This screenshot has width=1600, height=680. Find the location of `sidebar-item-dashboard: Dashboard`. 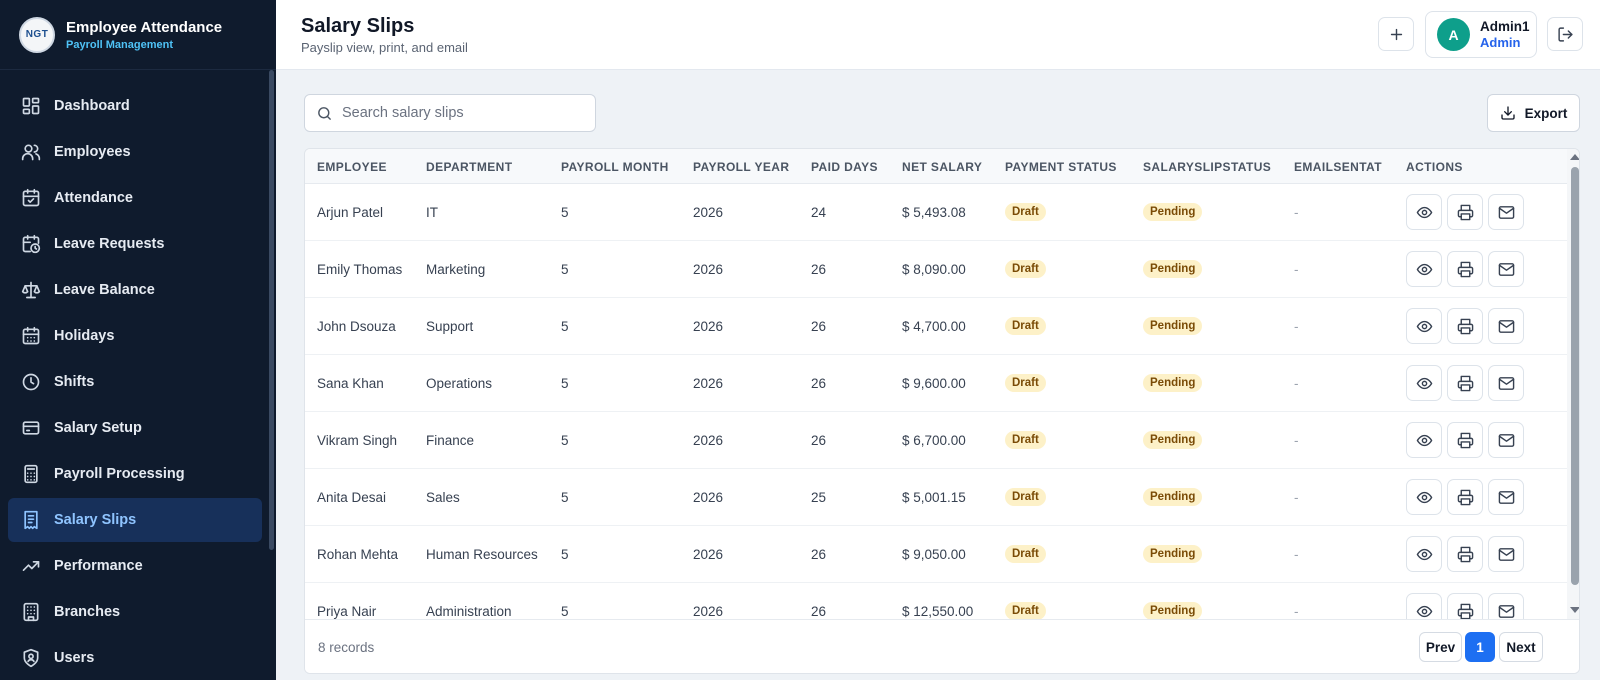

sidebar-item-dashboard: Dashboard is located at coordinates (135, 106).